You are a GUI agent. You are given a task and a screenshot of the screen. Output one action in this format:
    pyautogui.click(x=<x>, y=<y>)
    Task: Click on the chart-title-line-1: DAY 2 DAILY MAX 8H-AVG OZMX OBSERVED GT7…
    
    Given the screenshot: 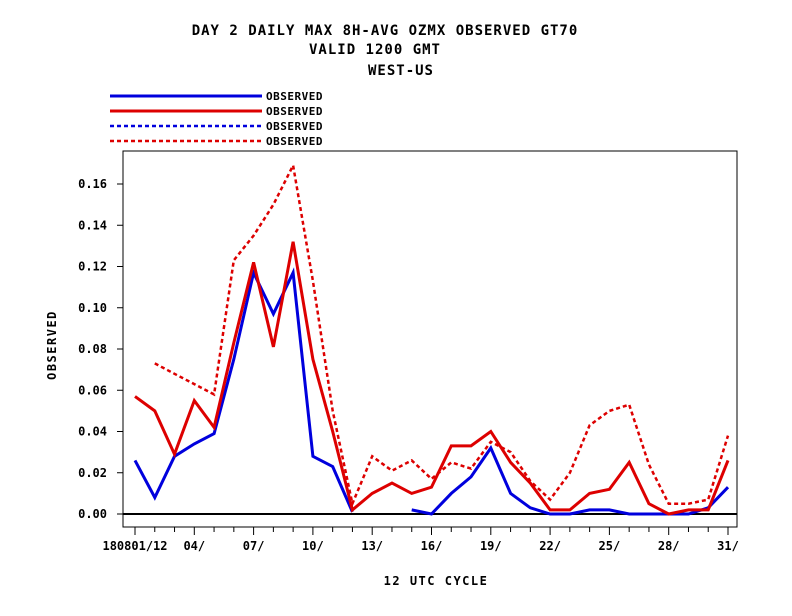 What is the action you would take?
    pyautogui.click(x=385, y=31)
    